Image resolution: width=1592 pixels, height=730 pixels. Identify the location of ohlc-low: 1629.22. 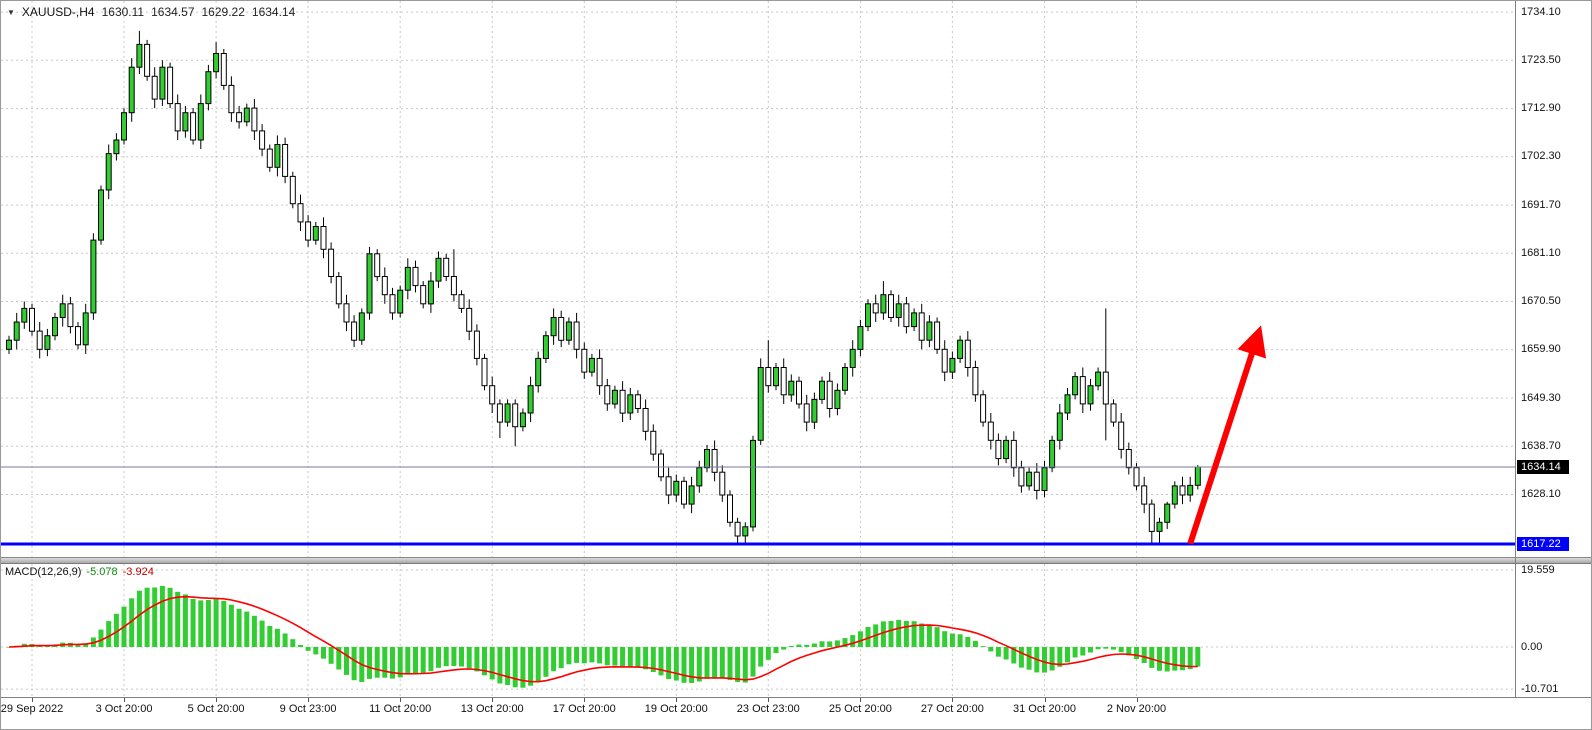
(223, 12).